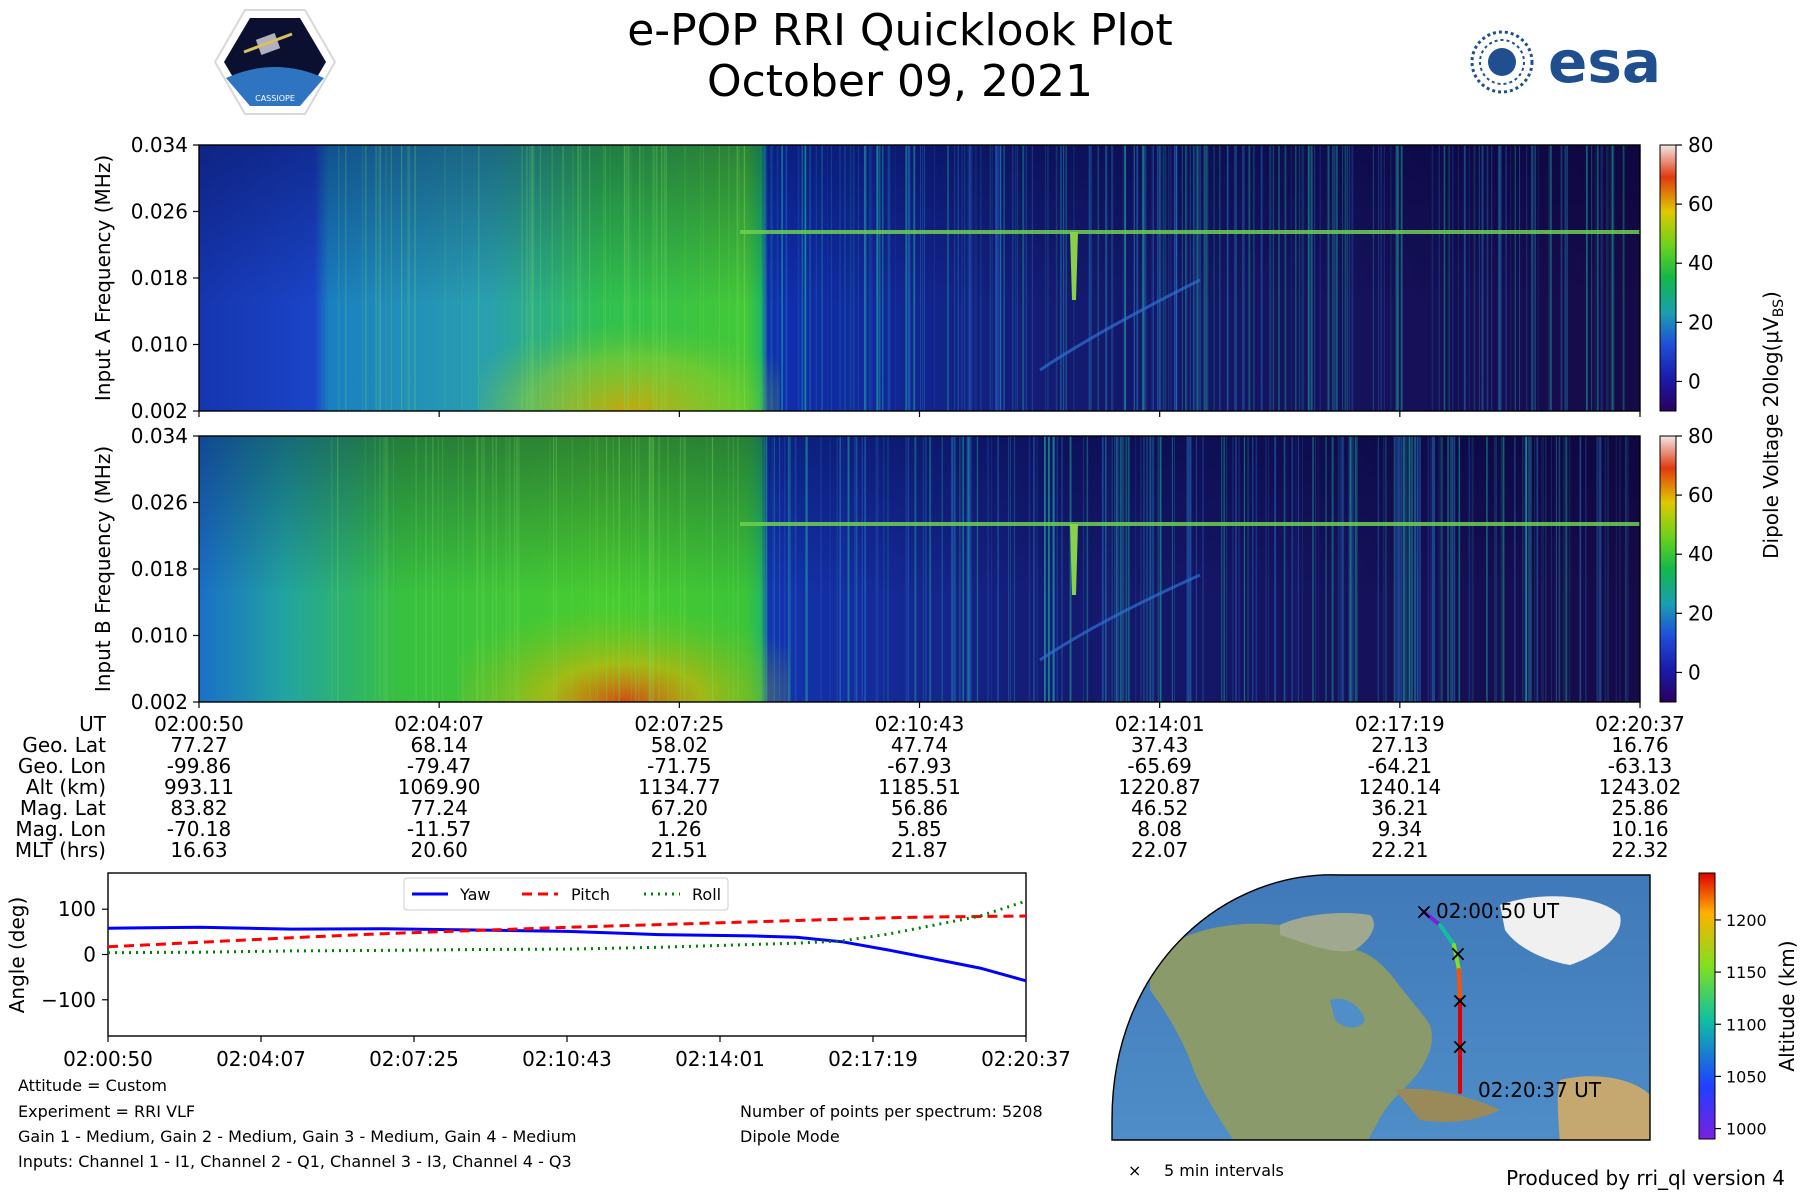 The width and height of the screenshot is (1800, 1200). What do you see at coordinates (790, 1136) in the screenshot?
I see `info-mode: Dipole Mode` at bounding box center [790, 1136].